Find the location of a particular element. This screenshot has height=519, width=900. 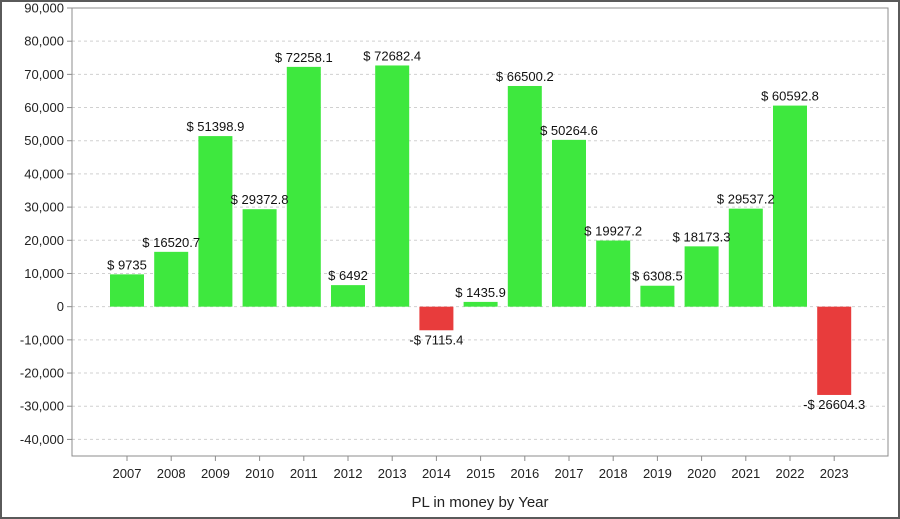

x-tick-label: 2016 is located at coordinates (524, 473).